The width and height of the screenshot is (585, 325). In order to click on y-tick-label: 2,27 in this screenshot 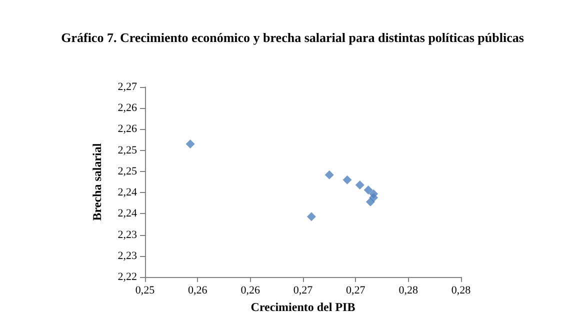, I will do `click(128, 87)`.